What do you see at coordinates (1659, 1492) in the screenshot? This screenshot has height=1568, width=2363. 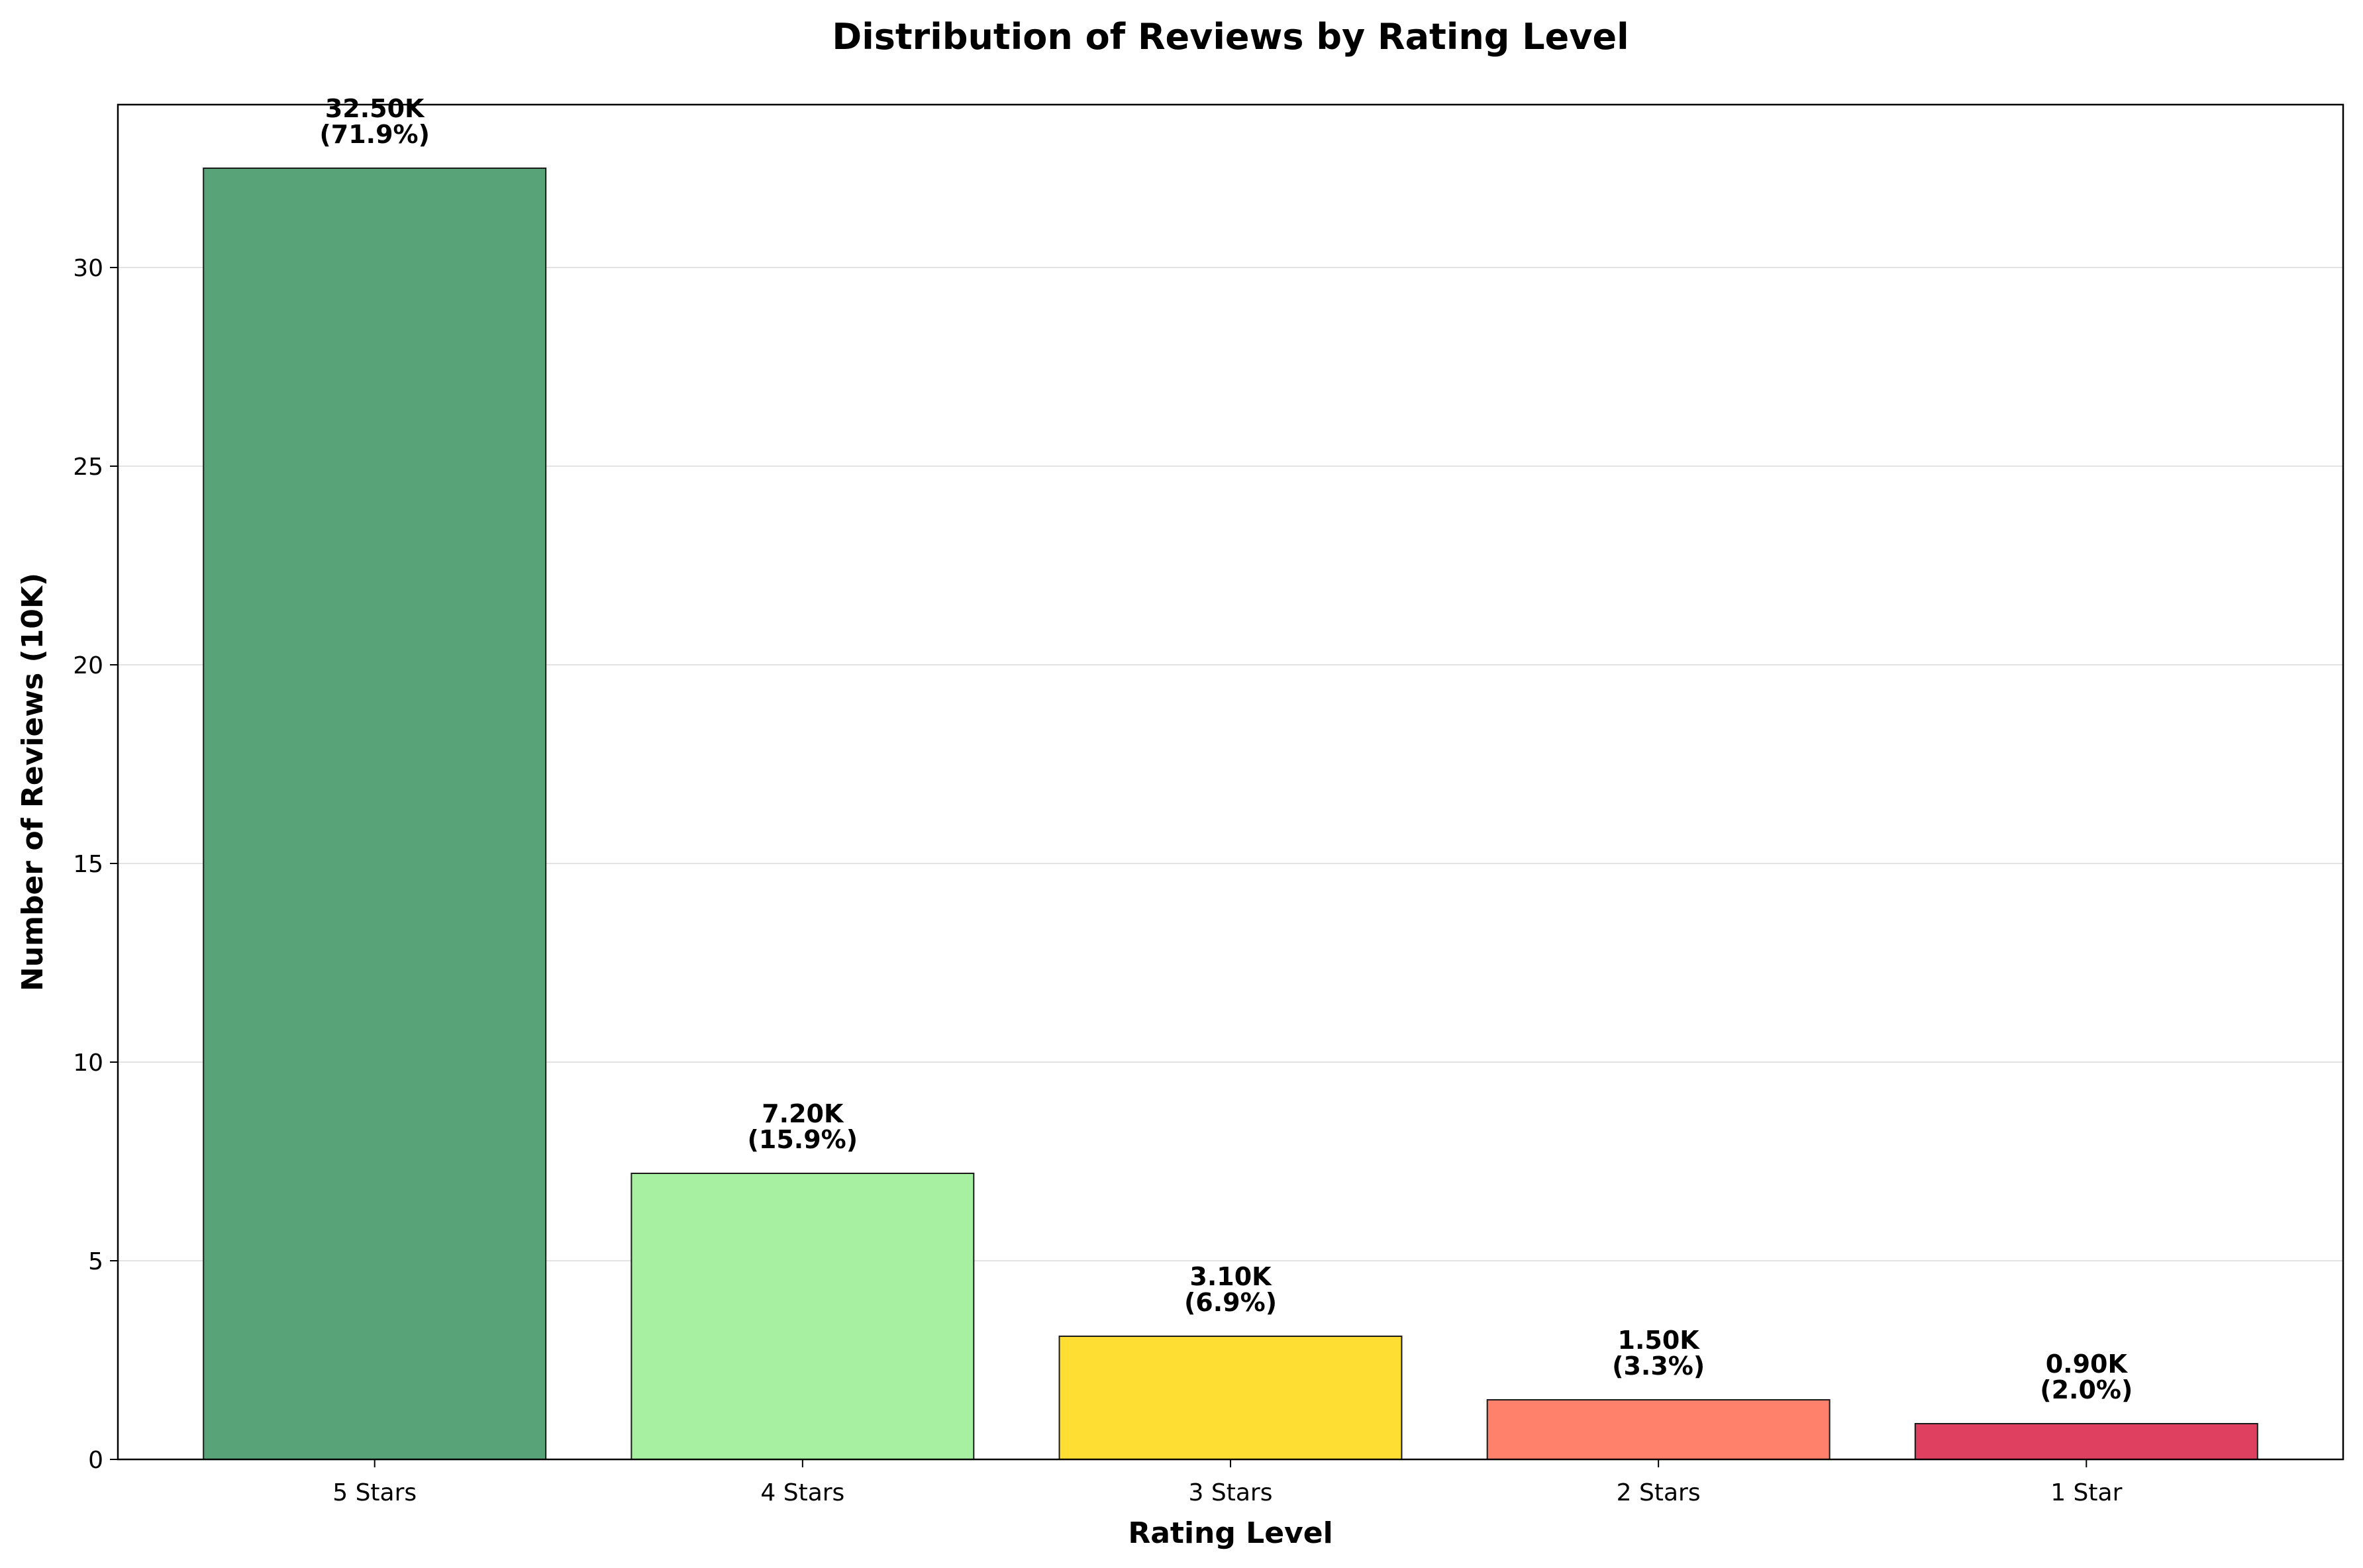 I see `x-tick-label: 2 Stars` at bounding box center [1659, 1492].